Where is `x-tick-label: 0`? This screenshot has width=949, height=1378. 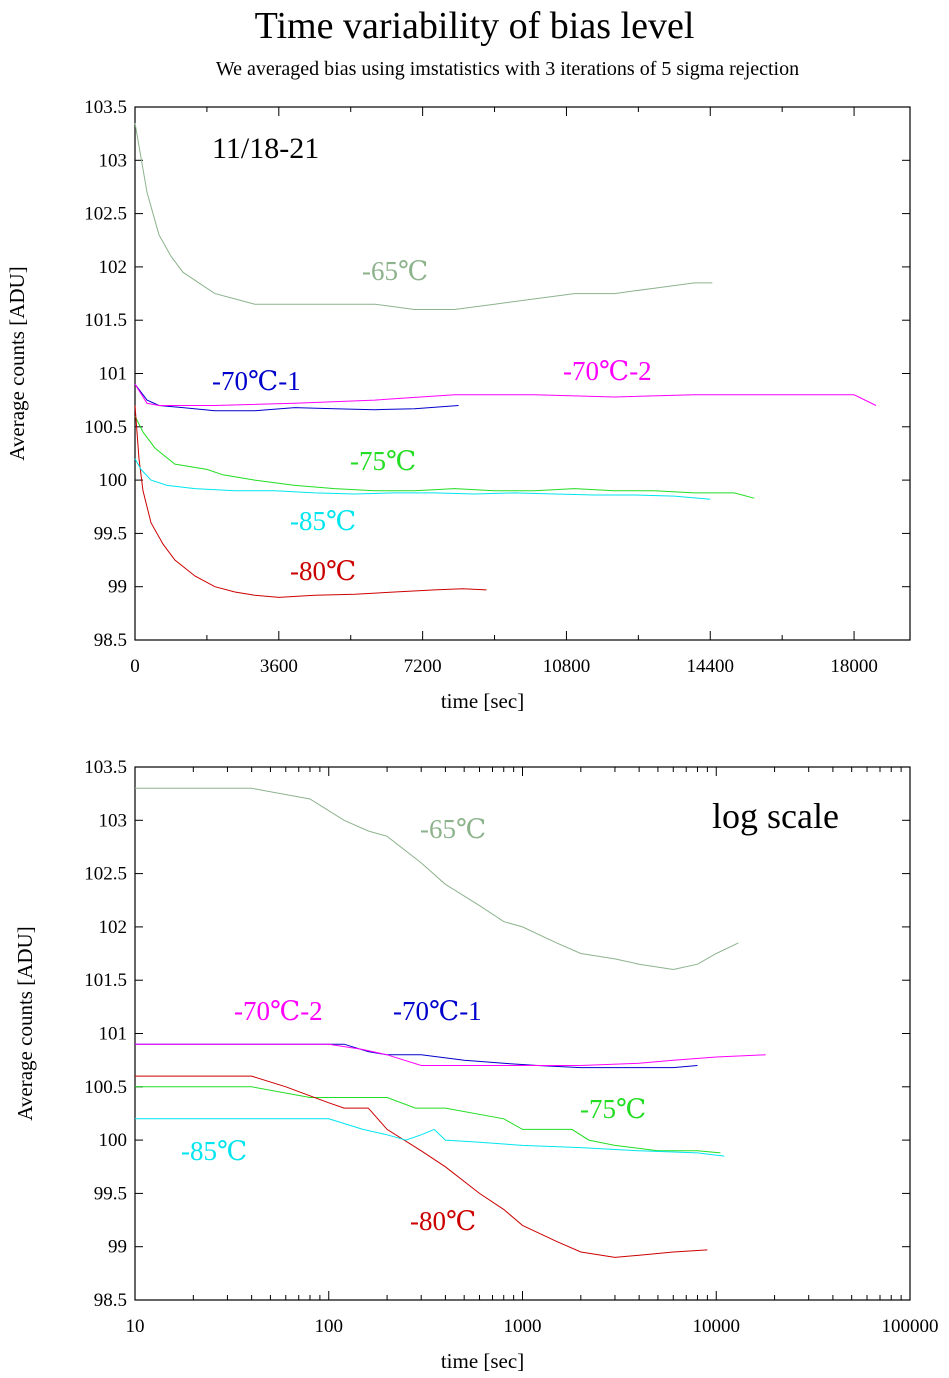 x-tick-label: 0 is located at coordinates (135, 666).